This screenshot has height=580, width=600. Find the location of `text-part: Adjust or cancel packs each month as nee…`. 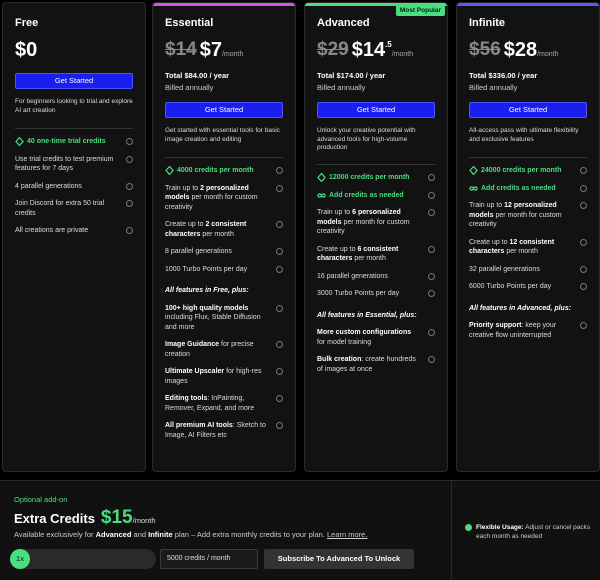

text-part: Adjust or cancel packs each month as nee… is located at coordinates (533, 532).